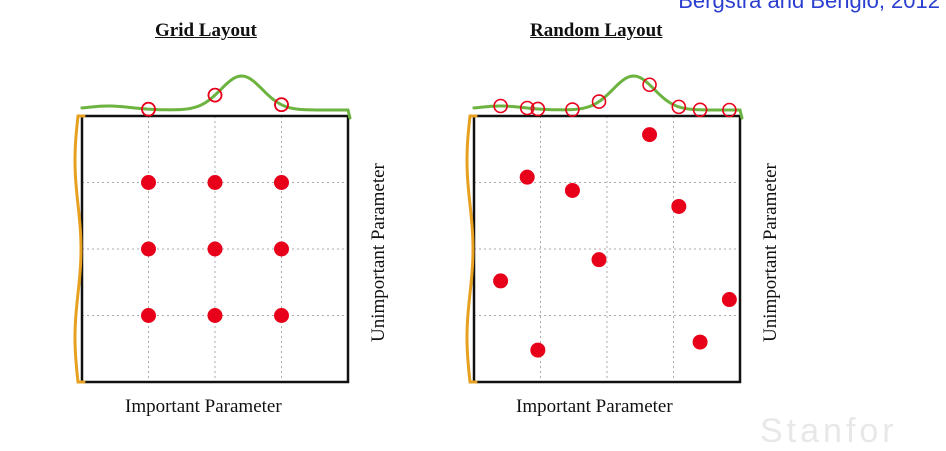 This screenshot has width=946, height=451. Describe the element at coordinates (809, 6) in the screenshot. I see `citation: Bergstra and Bengio, 2012` at that location.